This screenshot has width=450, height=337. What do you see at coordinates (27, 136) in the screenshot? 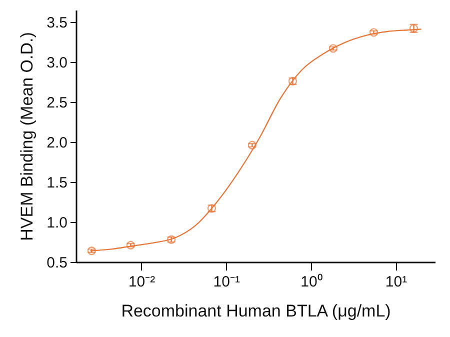
I see `y-axis-title: HVEM Binding (Mean O.D.)` at bounding box center [27, 136].